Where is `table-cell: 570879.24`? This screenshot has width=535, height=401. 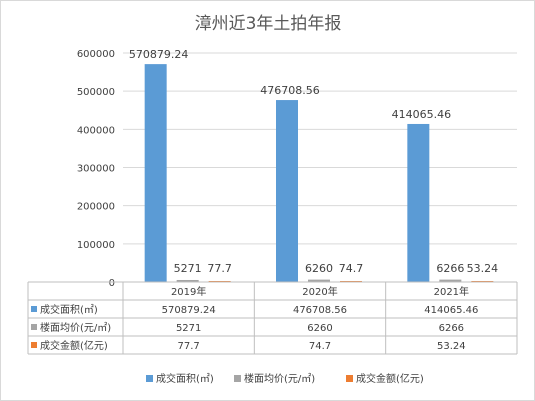 table-cell: 570879.24 is located at coordinates (189, 310).